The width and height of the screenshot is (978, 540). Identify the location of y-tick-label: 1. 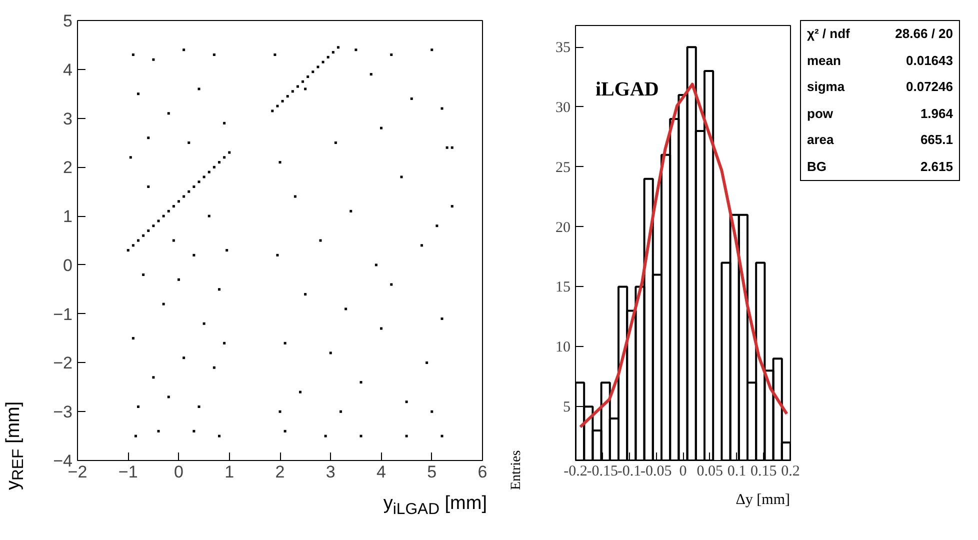
(68, 216).